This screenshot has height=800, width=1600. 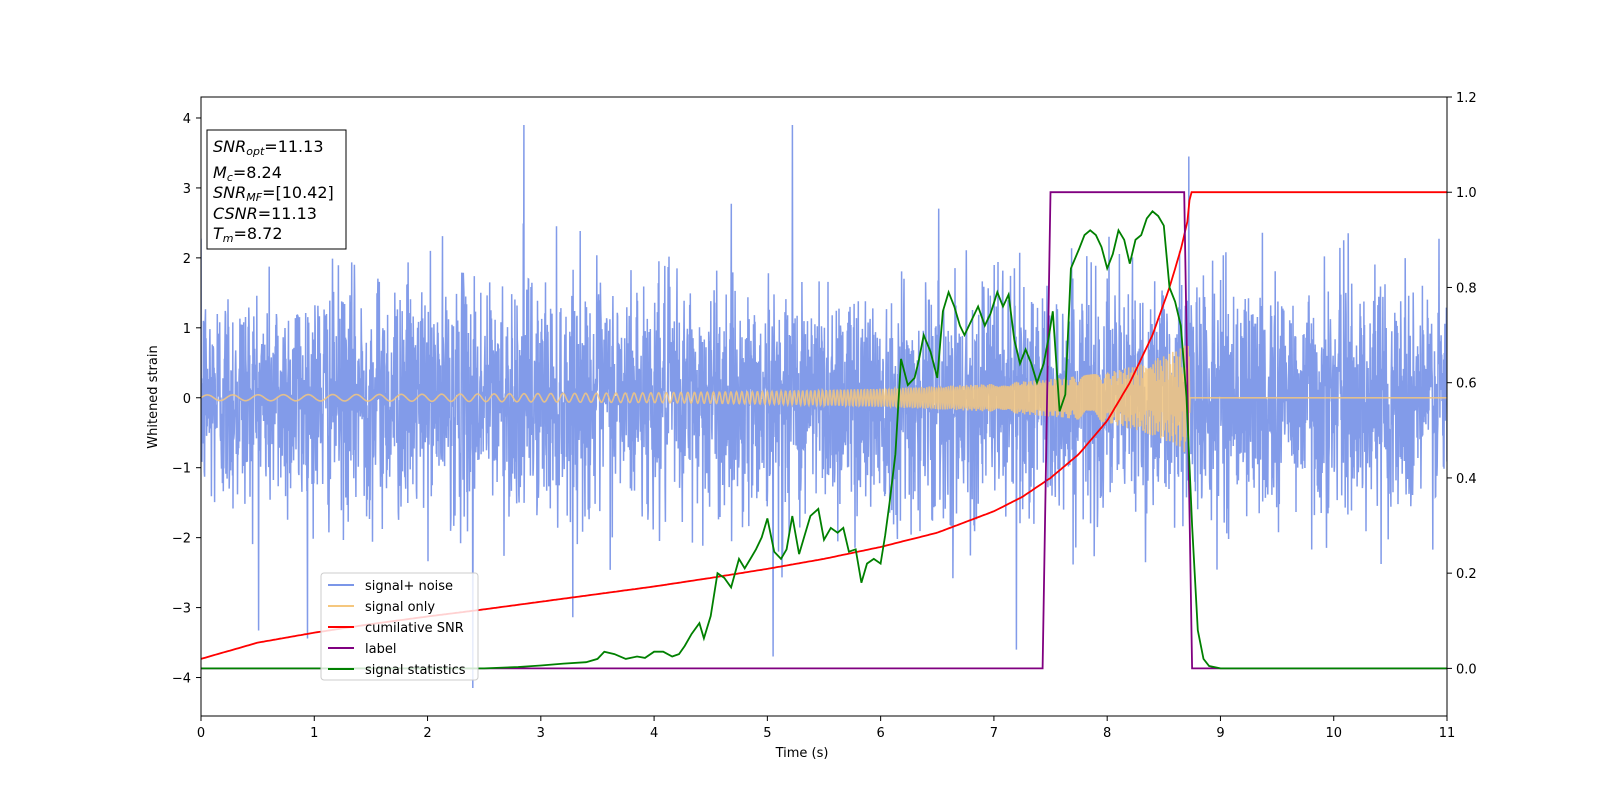 I want to click on x-tick-label: 6, so click(x=880, y=733).